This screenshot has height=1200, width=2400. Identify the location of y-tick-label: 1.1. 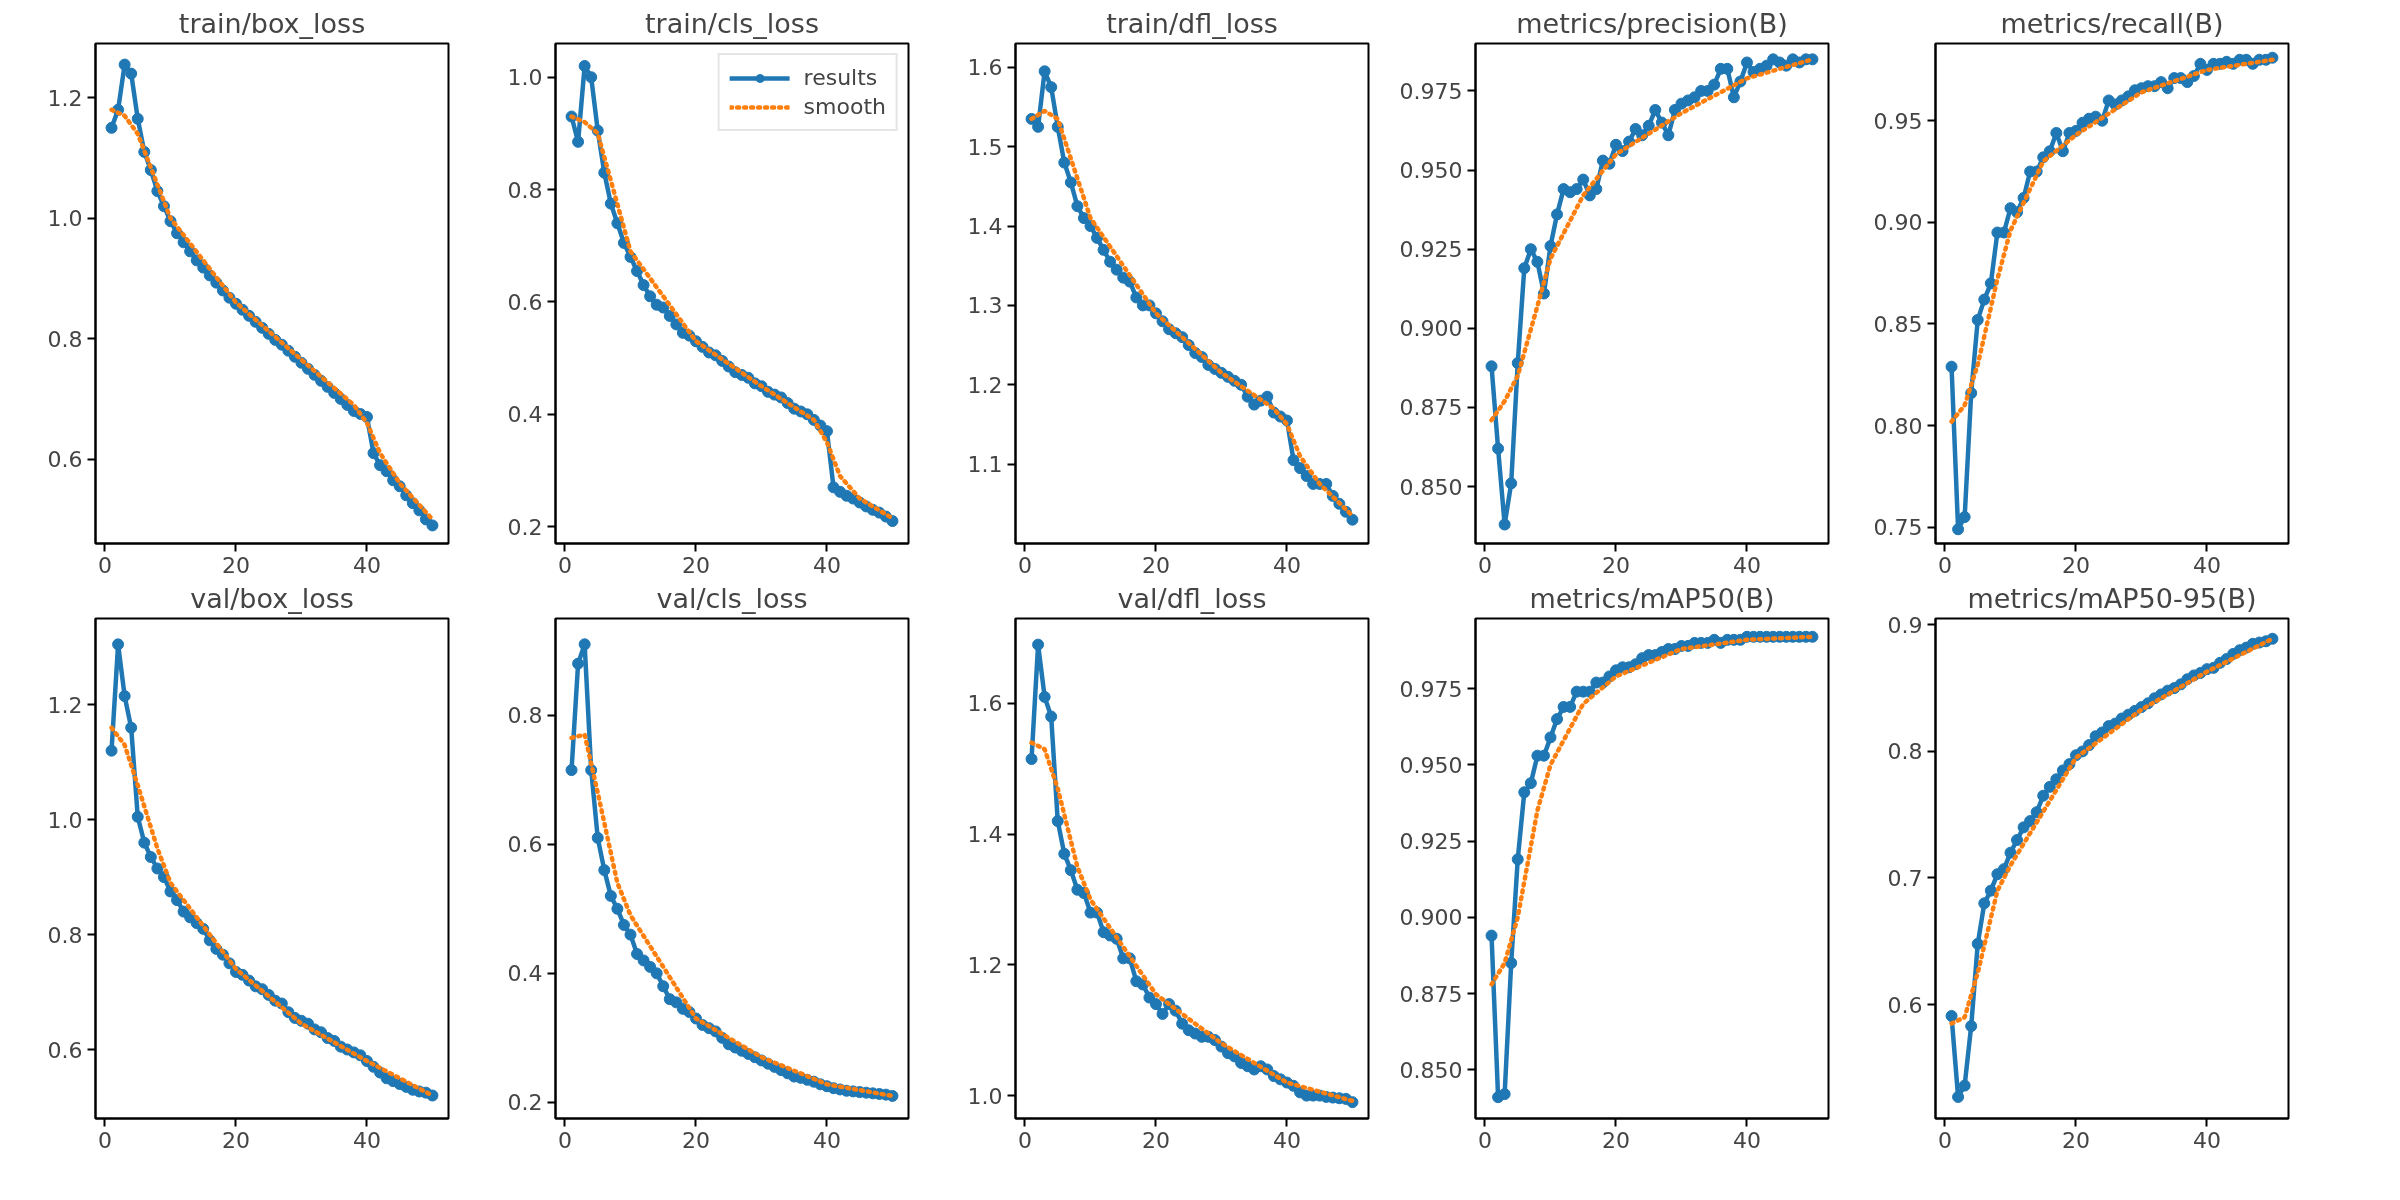
(985, 465).